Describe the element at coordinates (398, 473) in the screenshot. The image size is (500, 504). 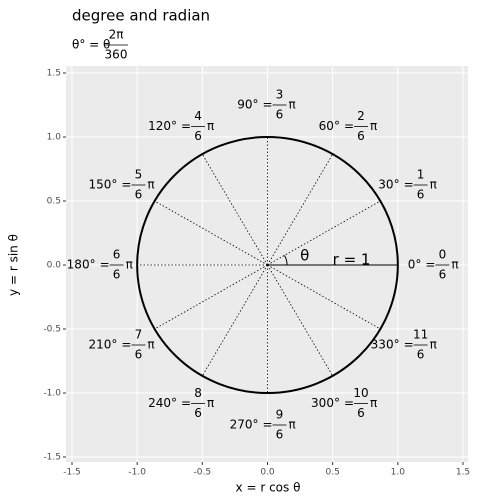
I see `x-tick-label: 1.0` at that location.